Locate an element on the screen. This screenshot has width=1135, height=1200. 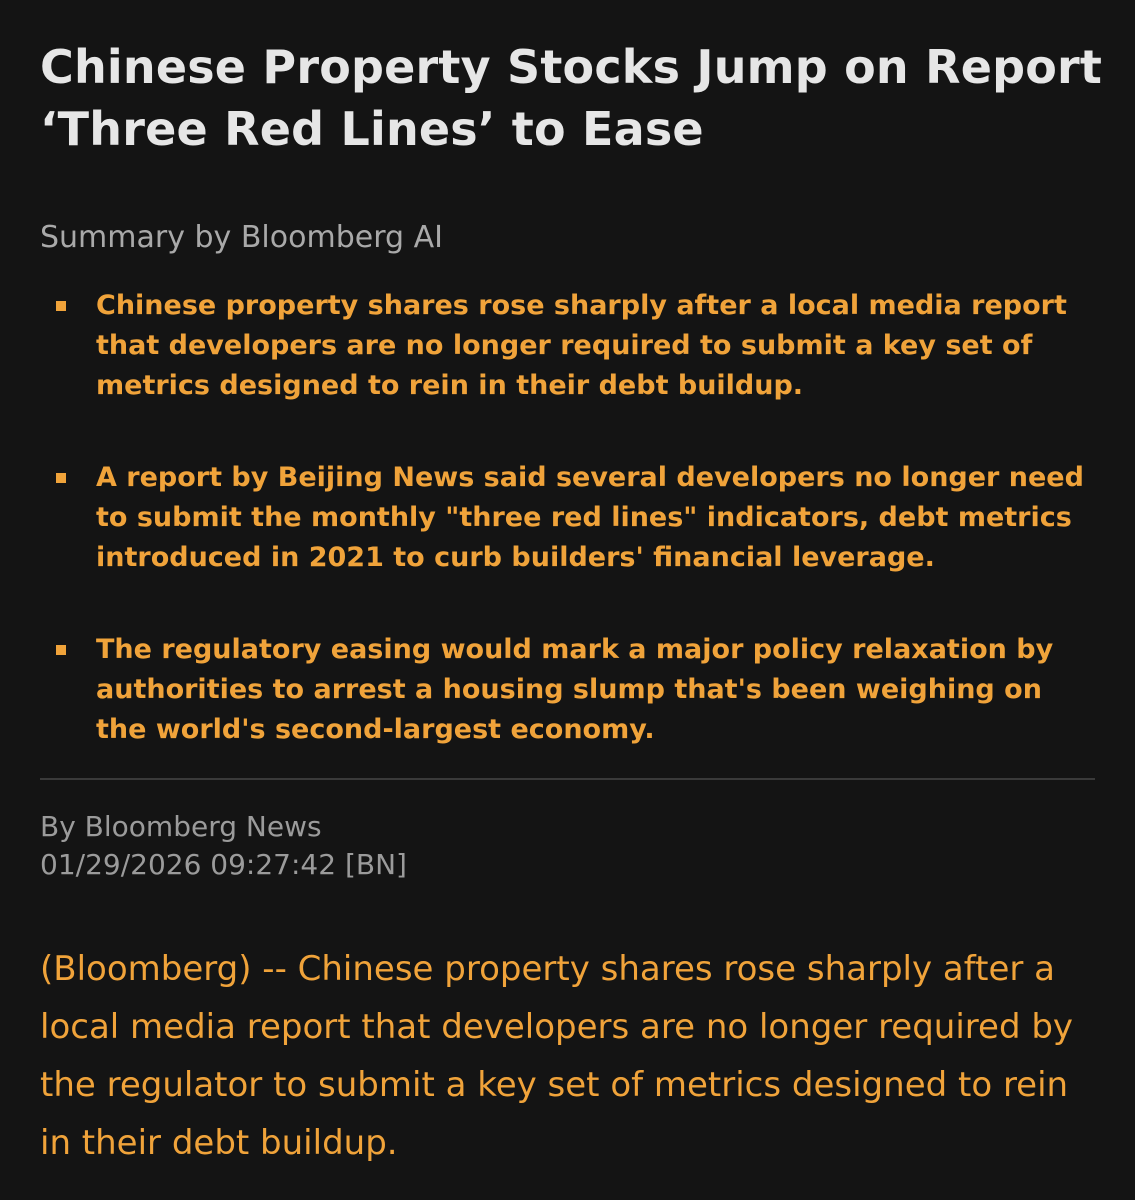
byline: By Bloomberg News is located at coordinates (181, 826).